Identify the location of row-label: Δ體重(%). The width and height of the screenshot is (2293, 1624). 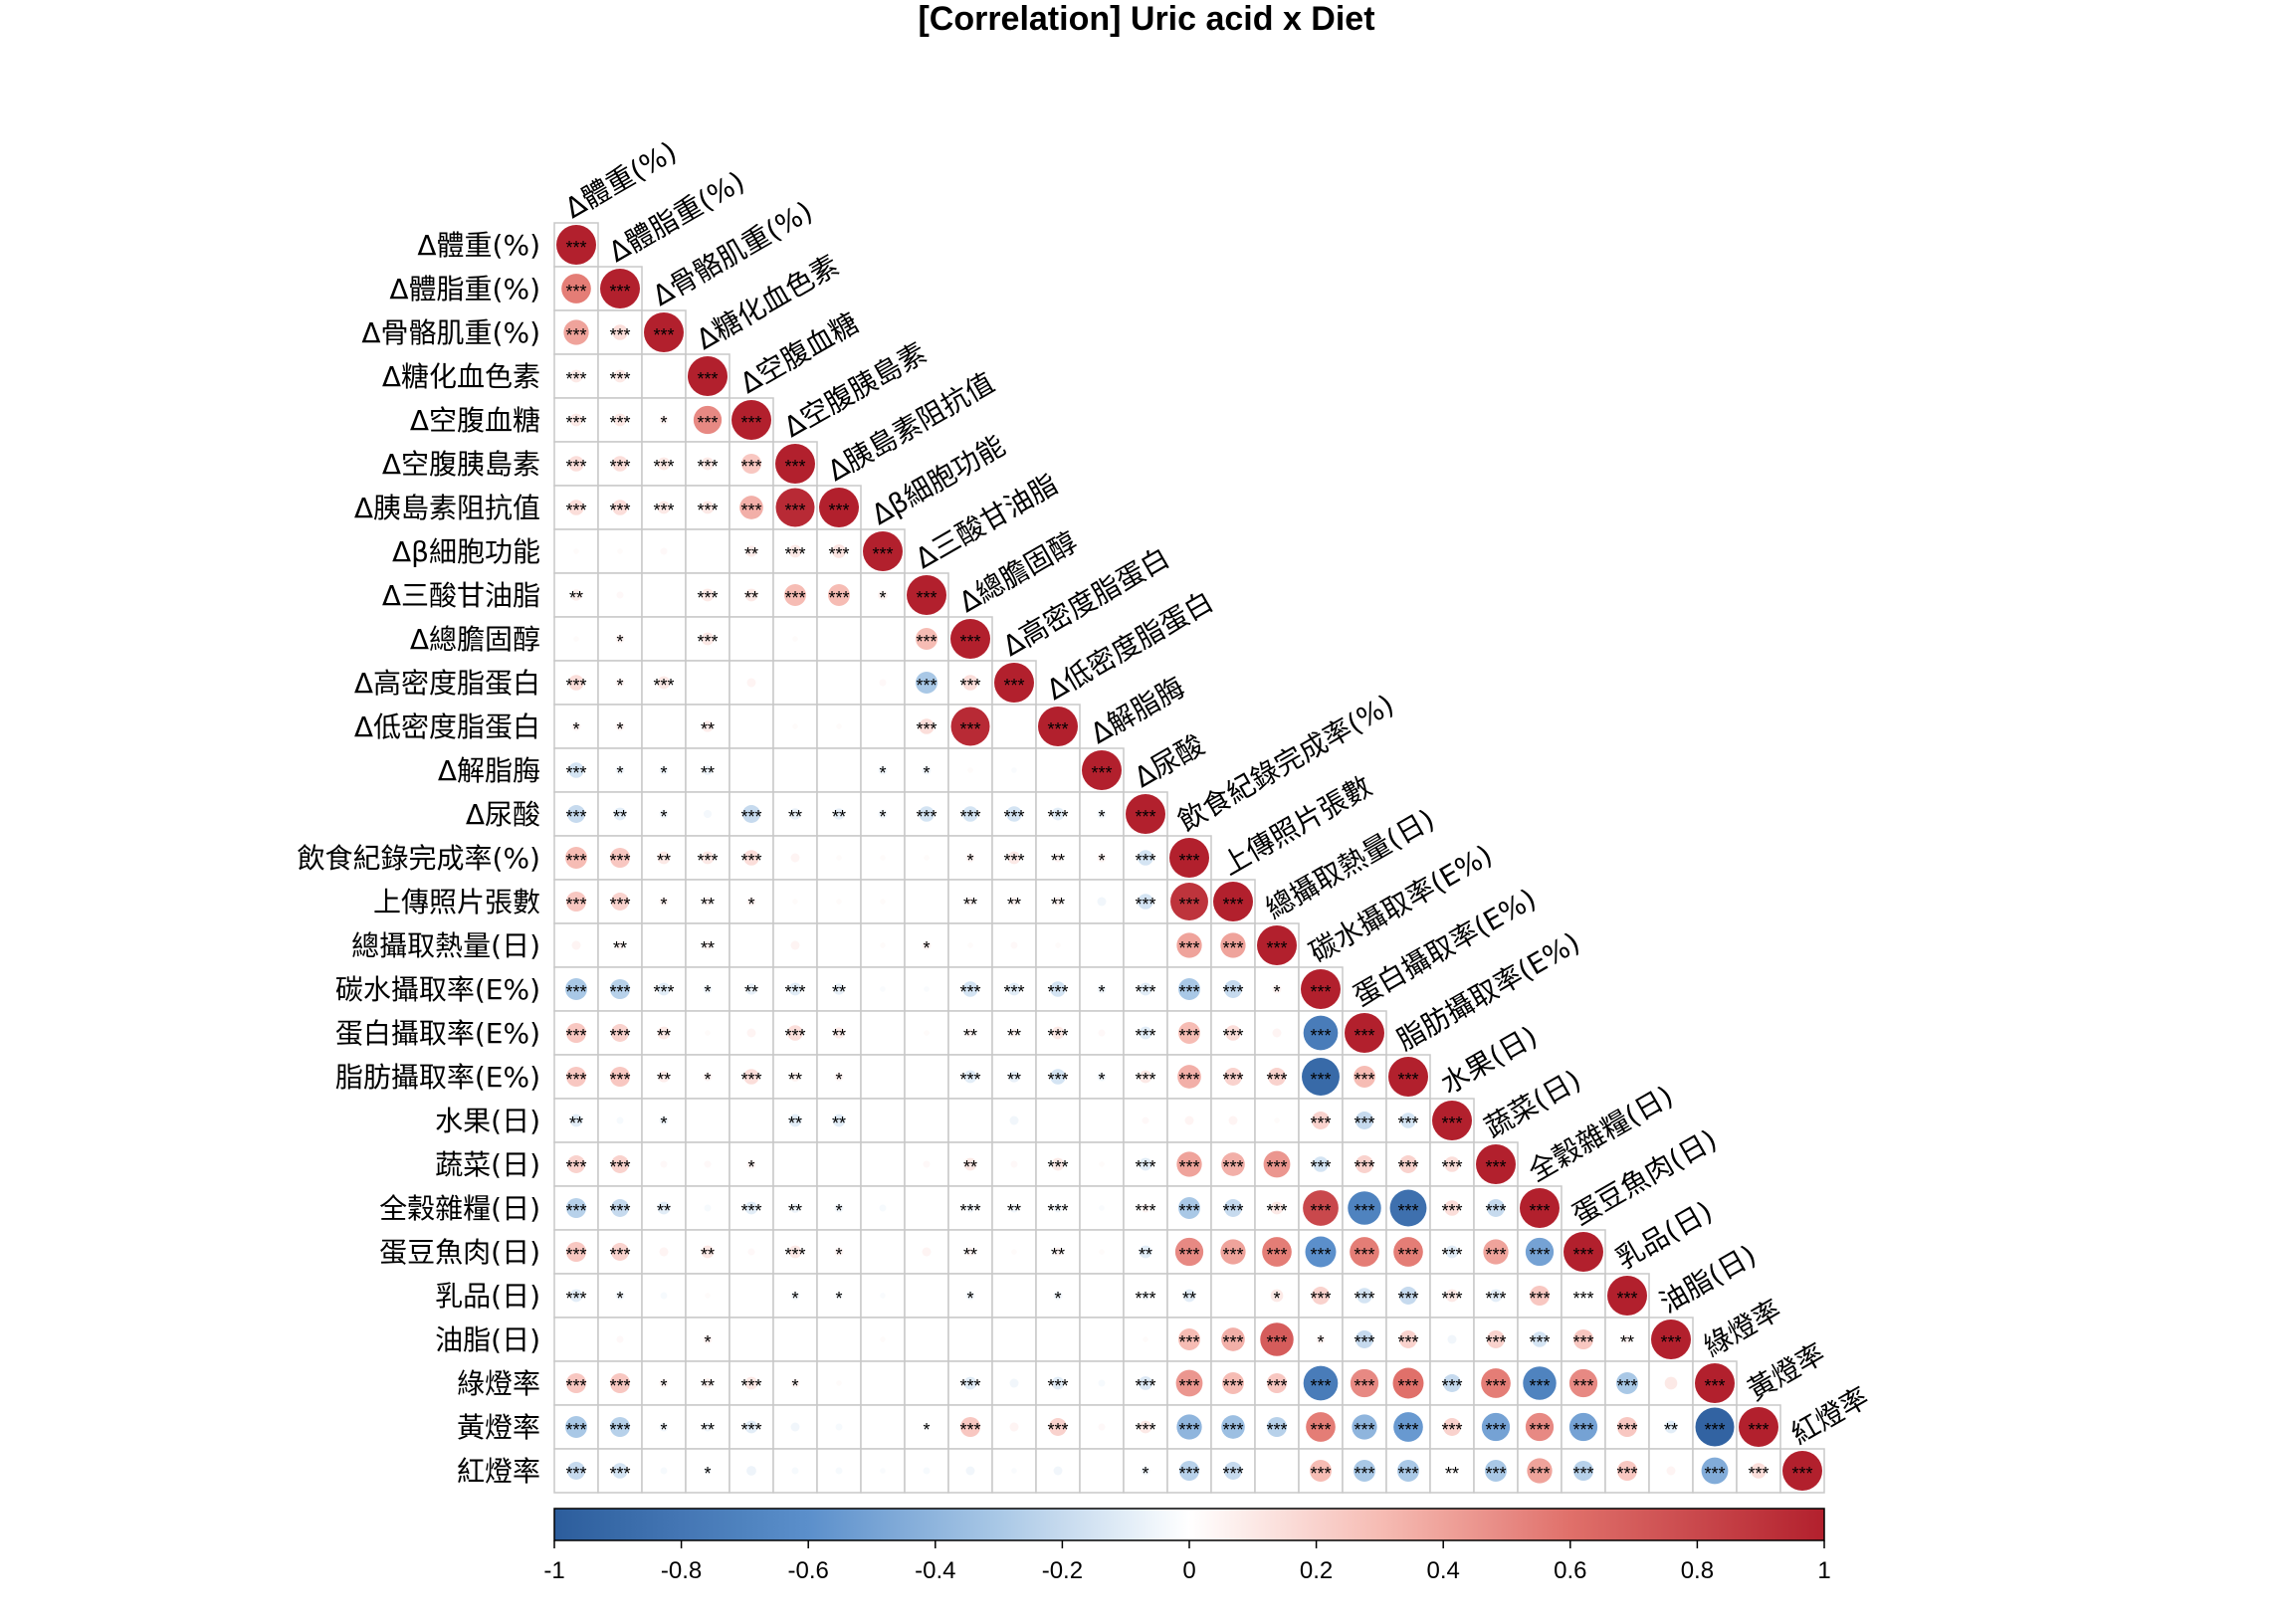
(478, 246).